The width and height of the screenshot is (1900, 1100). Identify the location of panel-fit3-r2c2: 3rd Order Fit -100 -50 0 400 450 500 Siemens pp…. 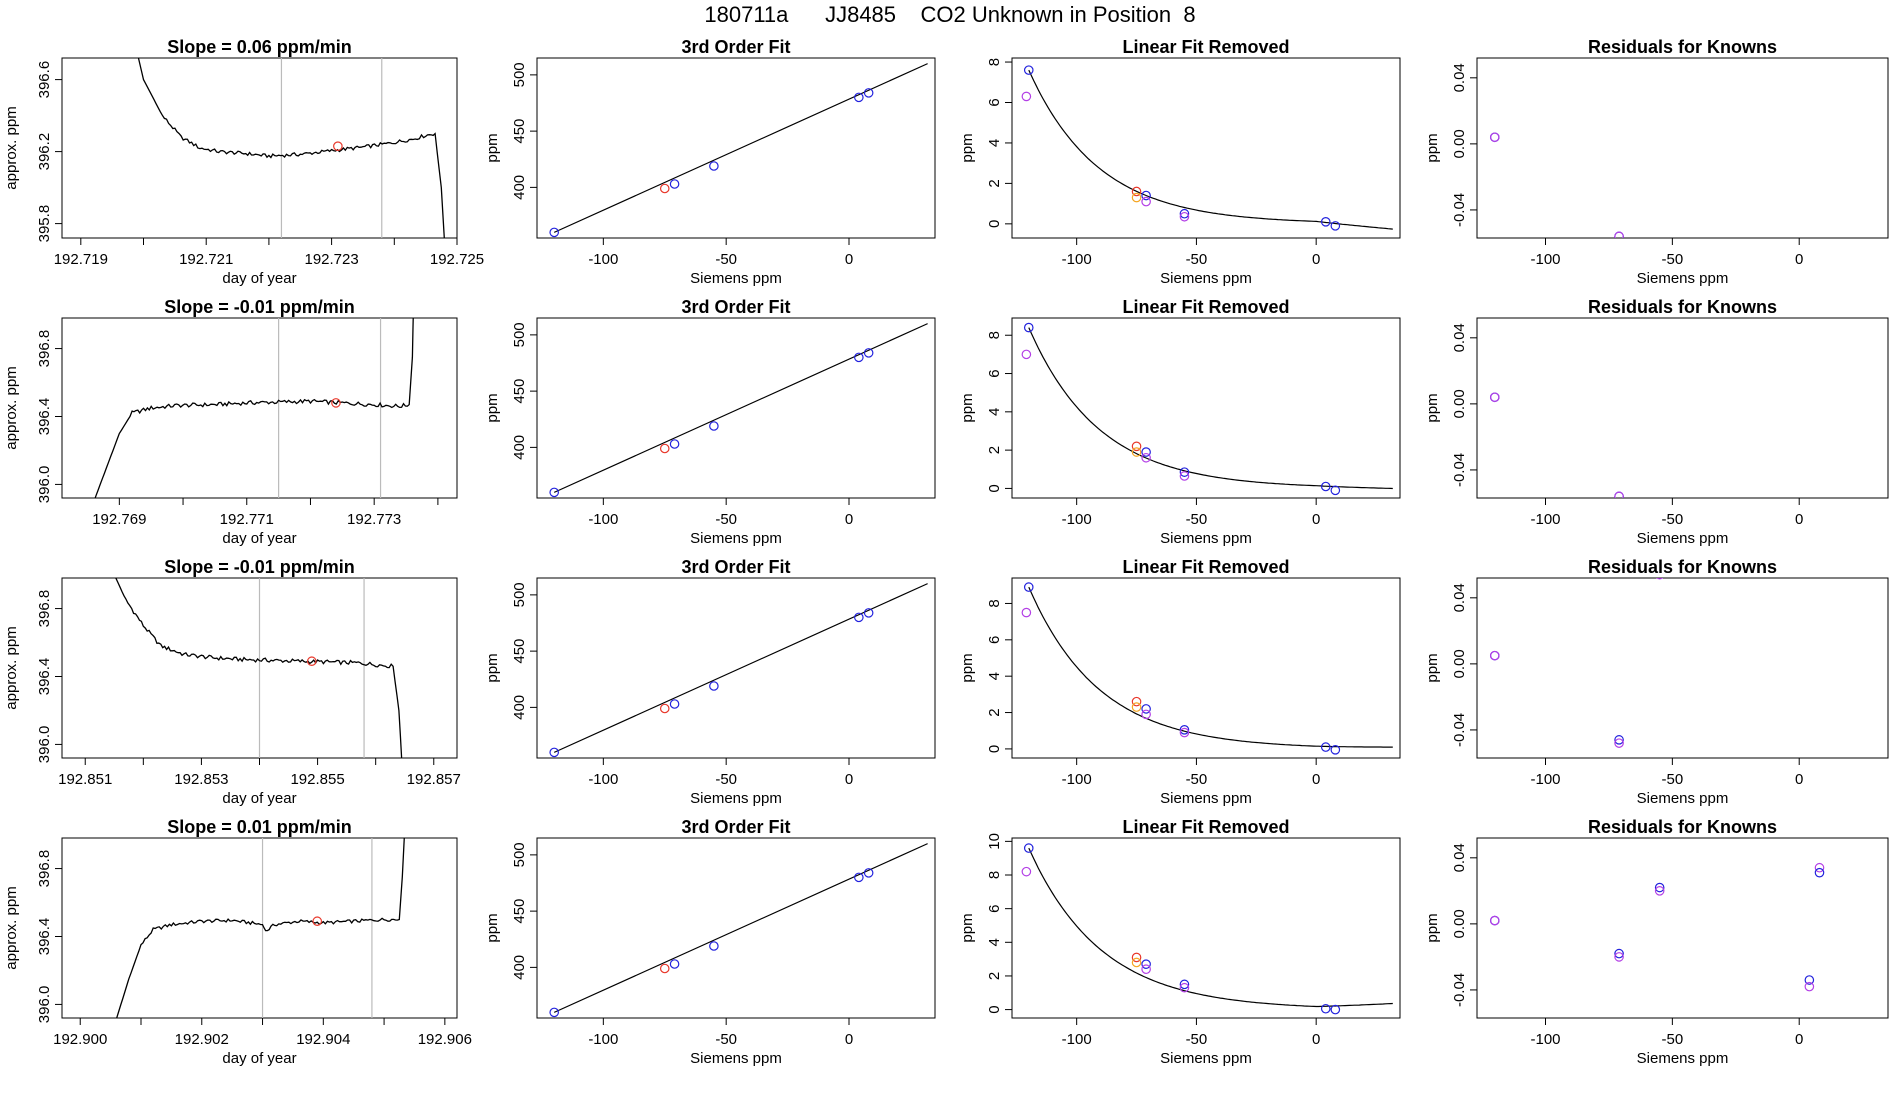
(710, 422).